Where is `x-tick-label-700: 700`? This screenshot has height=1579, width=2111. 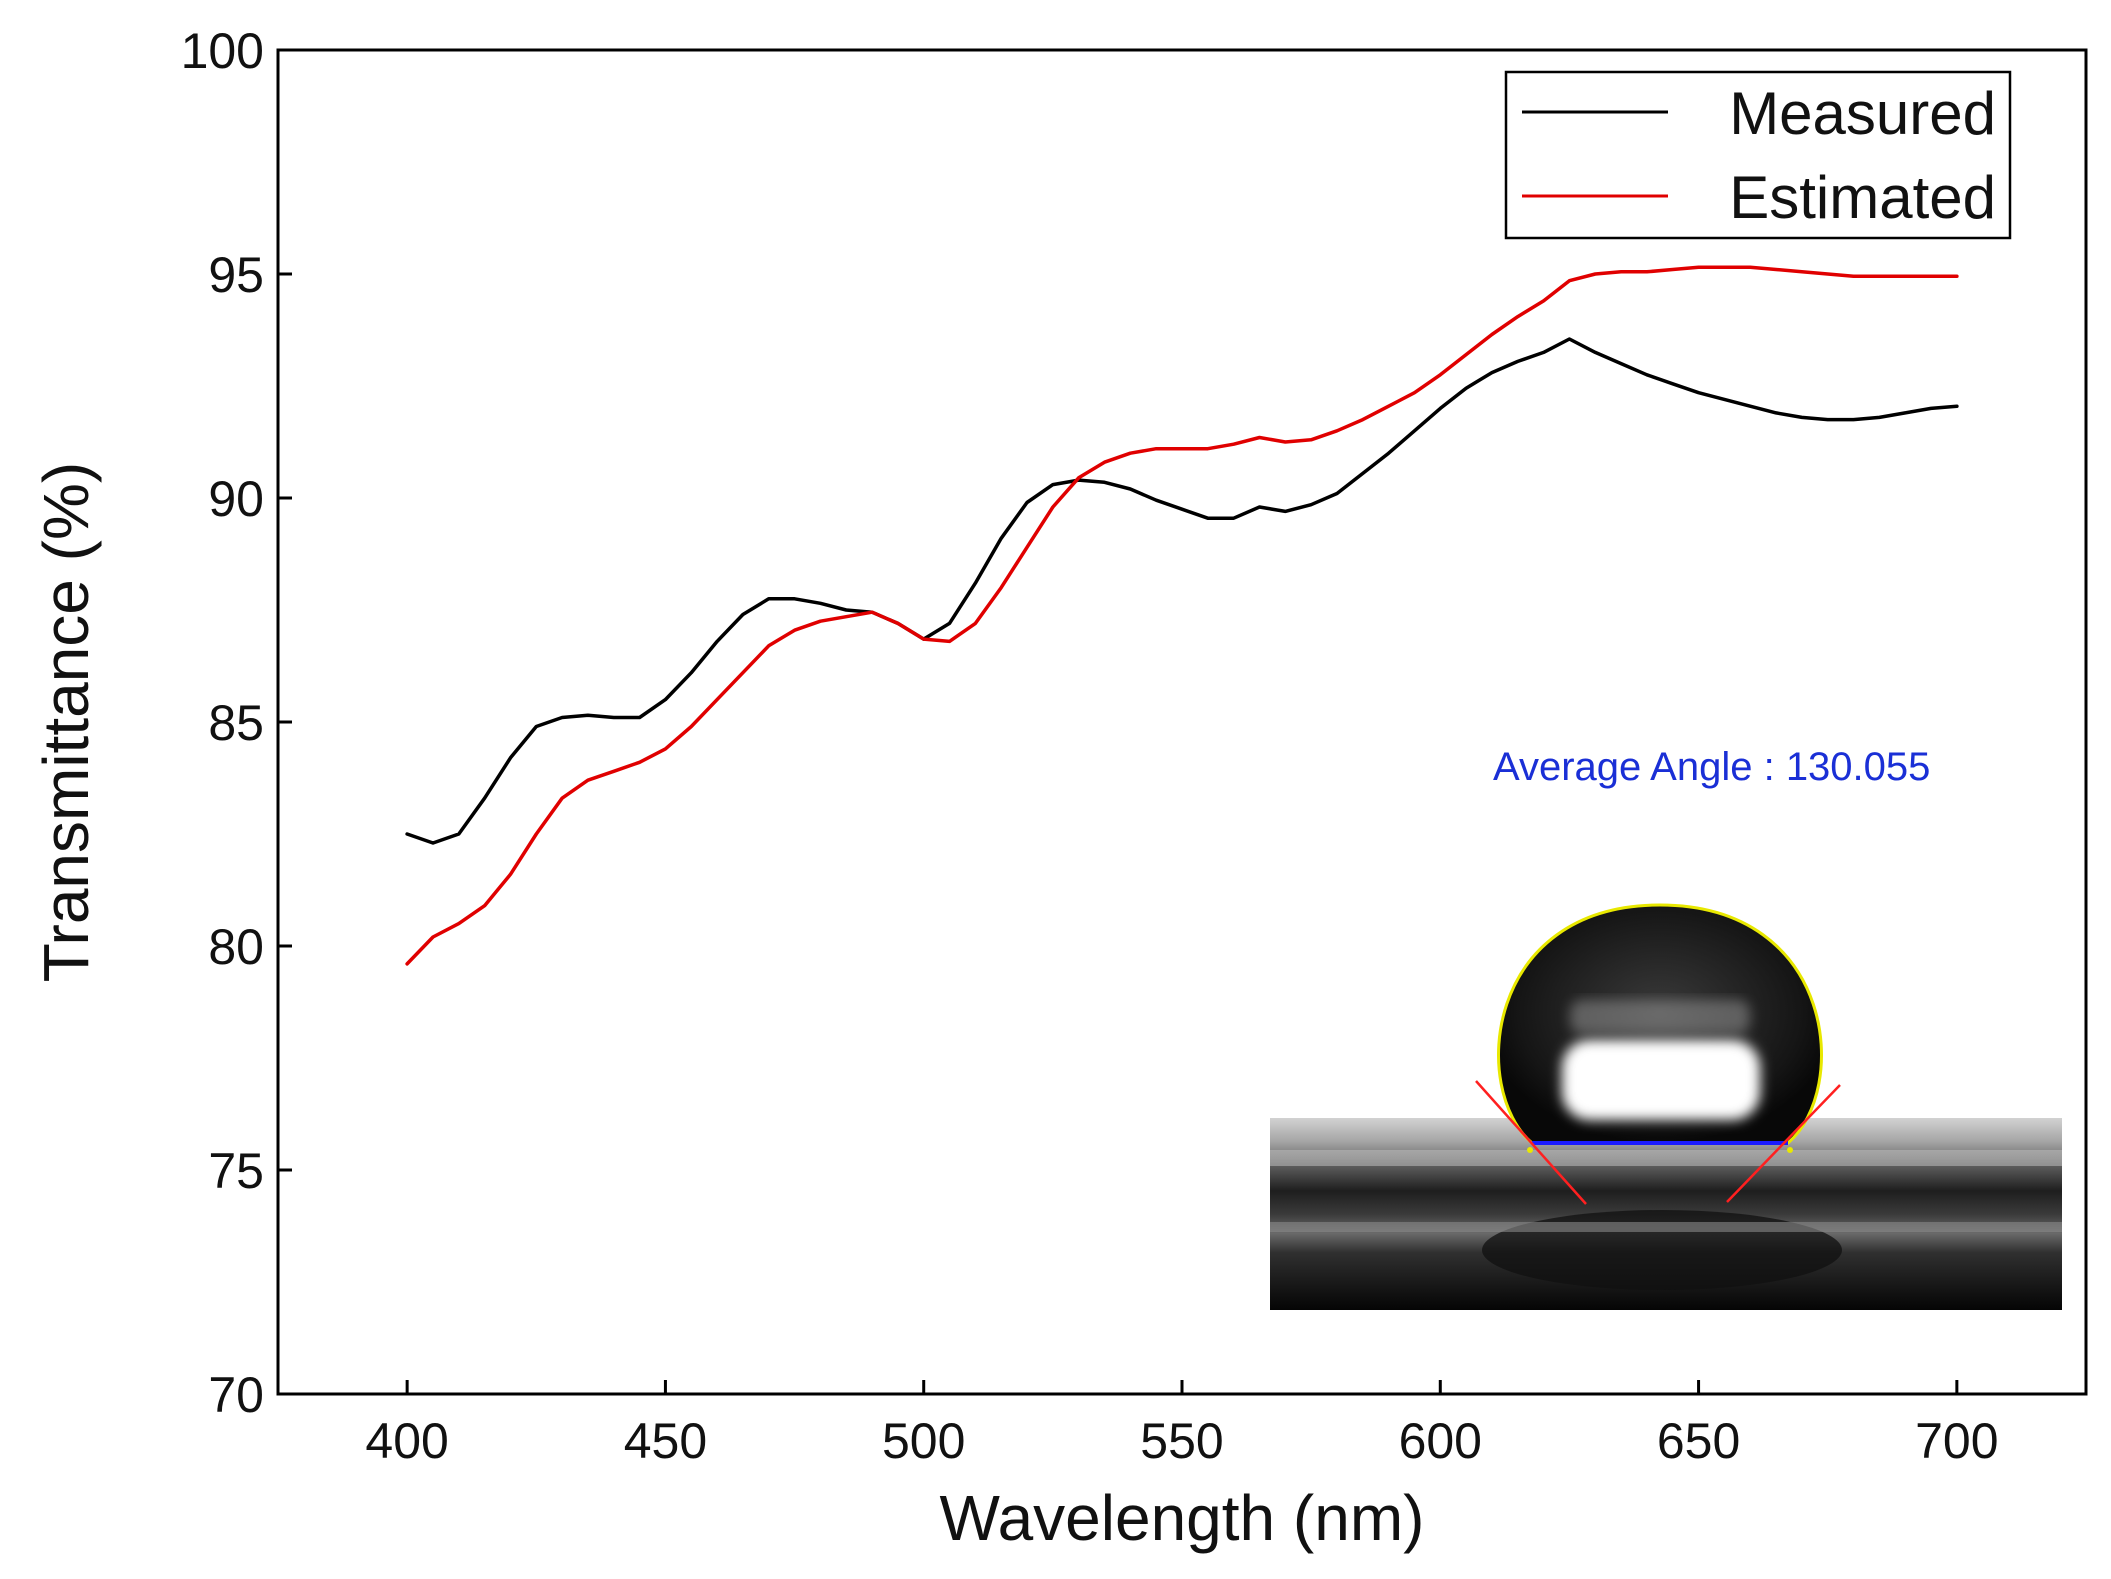 x-tick-label-700: 700 is located at coordinates (1956, 1441).